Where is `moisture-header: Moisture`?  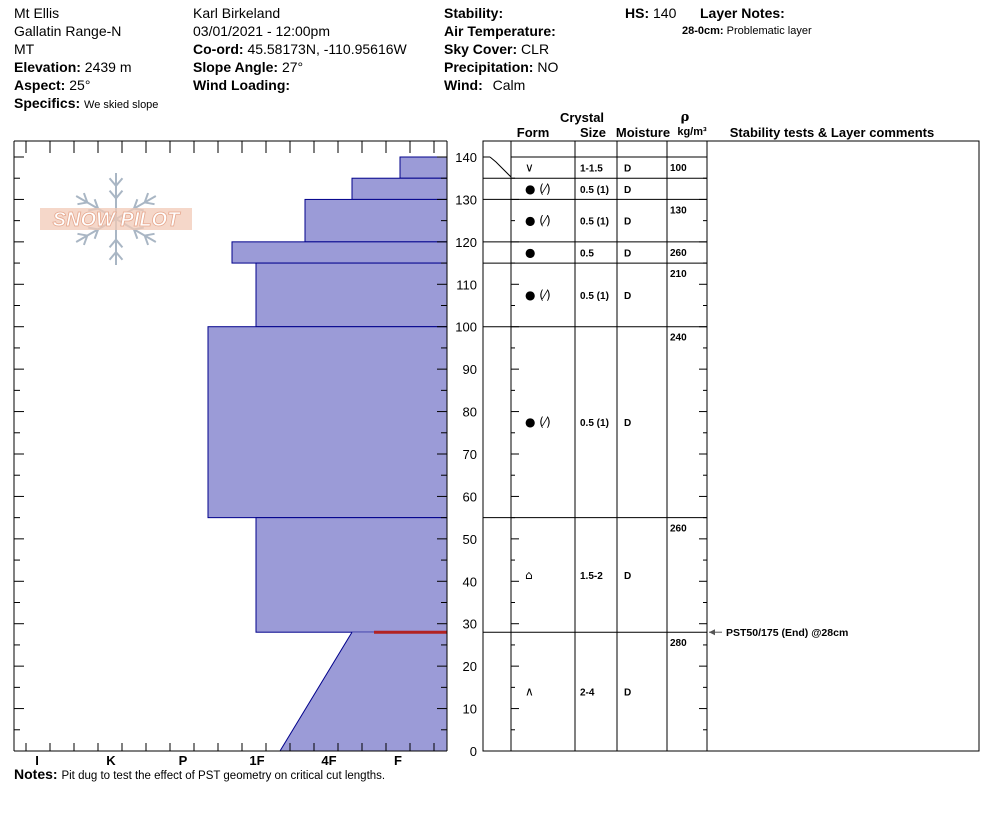 moisture-header: Moisture is located at coordinates (643, 132).